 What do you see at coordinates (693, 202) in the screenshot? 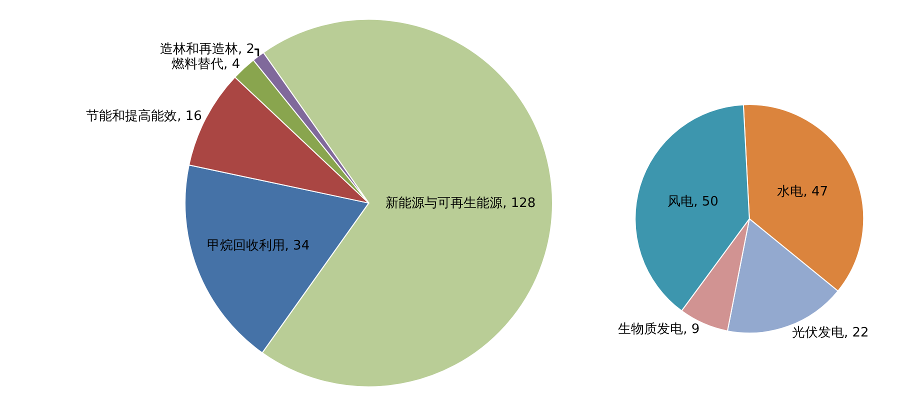
I see `slice-label: 风电, 50` at bounding box center [693, 202].